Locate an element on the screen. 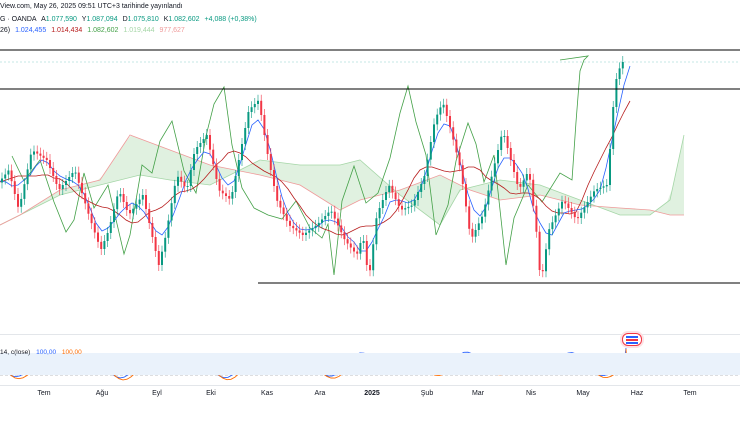  stoch-d-value: 100,00 is located at coordinates (71, 352).